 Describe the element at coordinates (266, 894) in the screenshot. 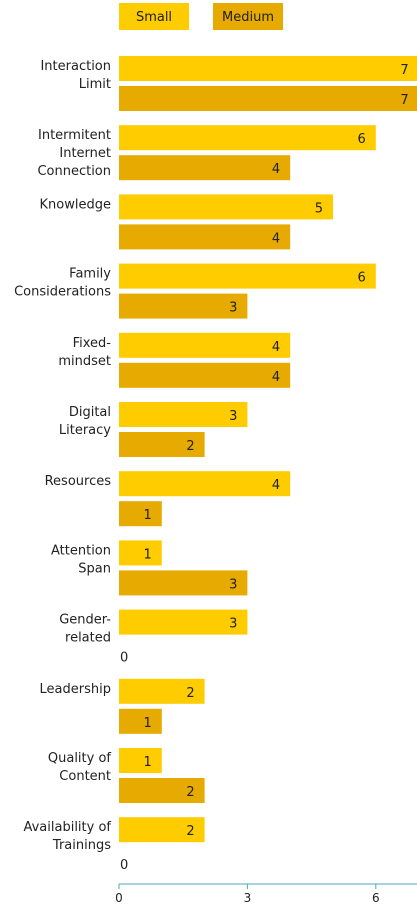

I see `x-axis: 0 3 6` at that location.